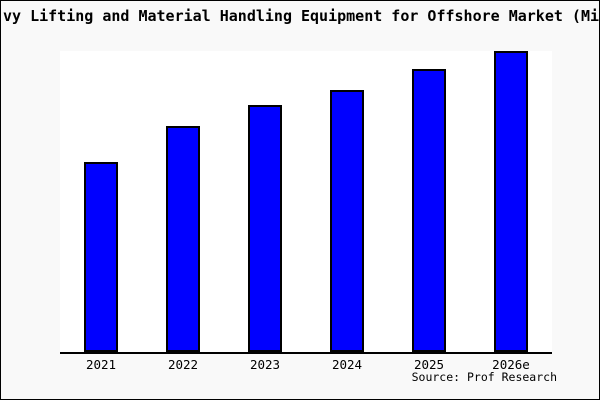 The width and height of the screenshot is (600, 400). I want to click on bar-2024, so click(347, 221).